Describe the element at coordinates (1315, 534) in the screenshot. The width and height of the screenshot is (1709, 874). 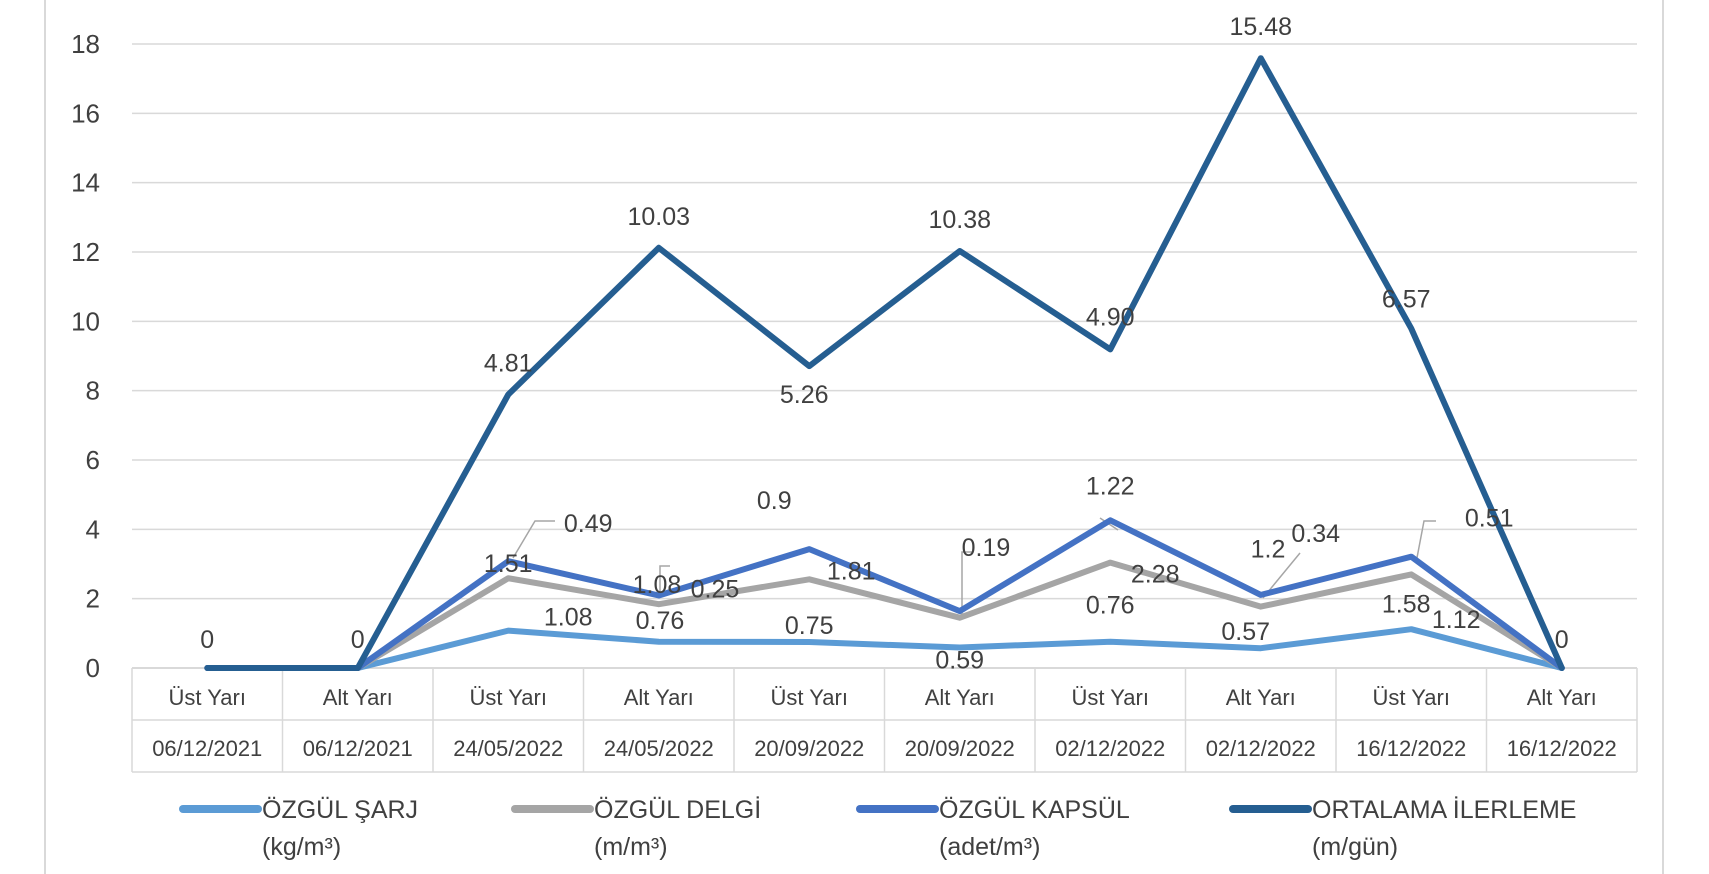
I see `data-label: 0.34` at that location.